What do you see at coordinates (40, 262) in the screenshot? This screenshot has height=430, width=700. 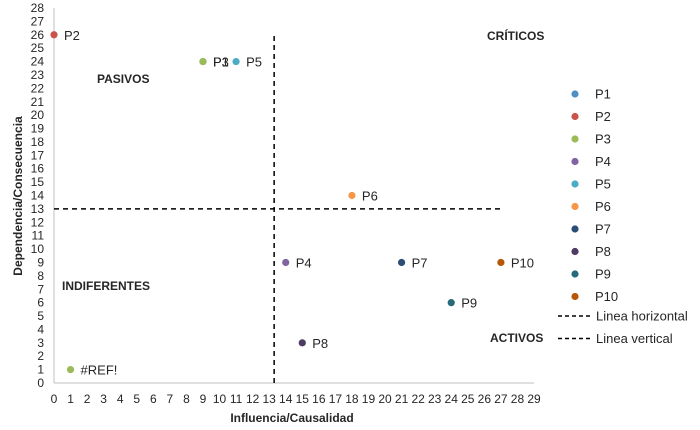 I see `y-tick-label: 9` at bounding box center [40, 262].